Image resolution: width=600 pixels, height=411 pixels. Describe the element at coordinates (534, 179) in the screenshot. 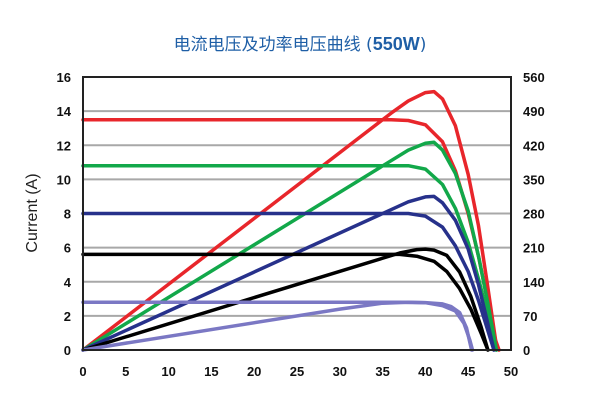

I see `y-right-tick-label: 350` at that location.